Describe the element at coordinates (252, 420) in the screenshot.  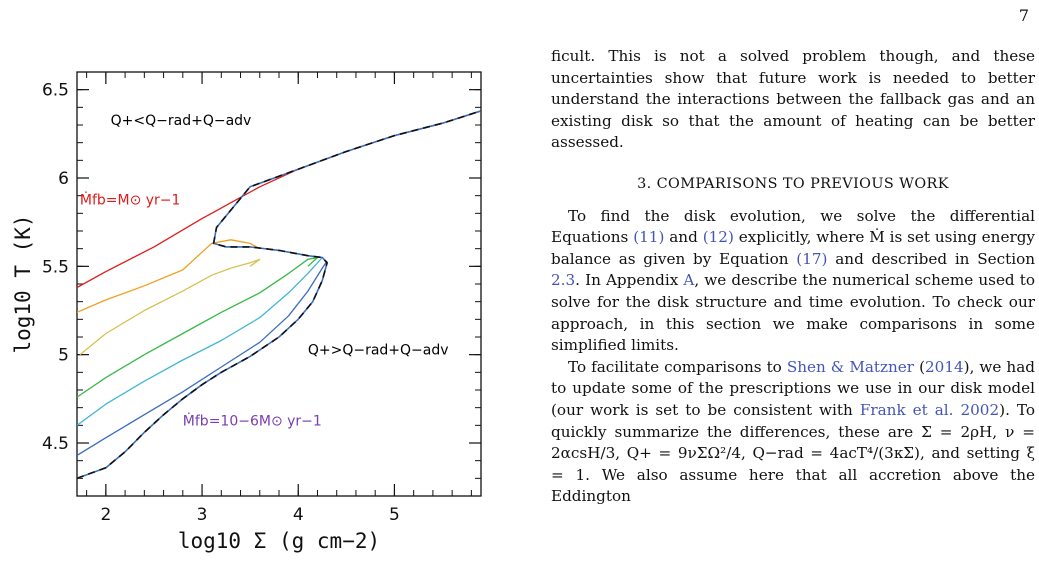
I see `annotation-3: Ṁfb=10−6M⊙ yr−1` at that location.